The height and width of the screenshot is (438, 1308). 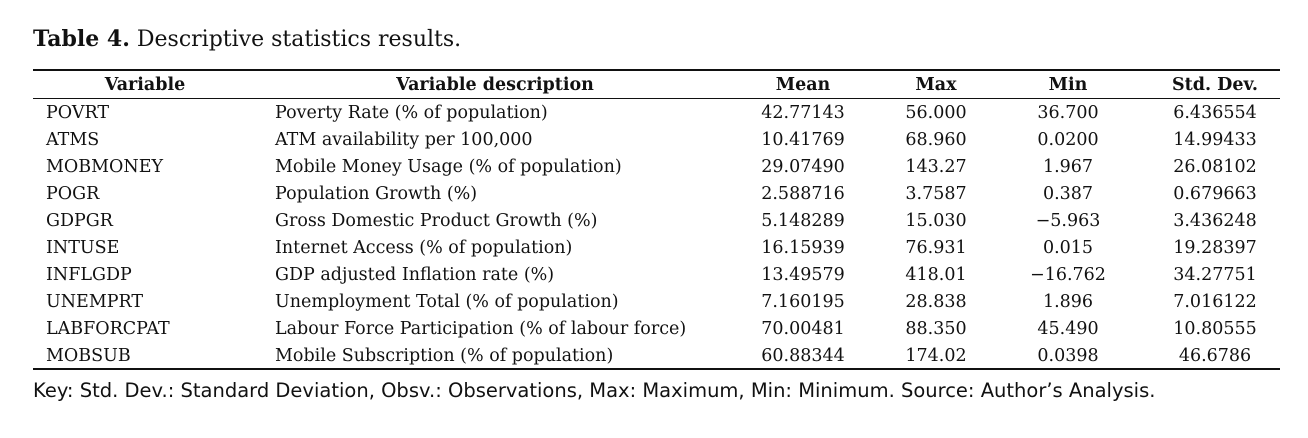 I want to click on top-rule, so click(x=656, y=70).